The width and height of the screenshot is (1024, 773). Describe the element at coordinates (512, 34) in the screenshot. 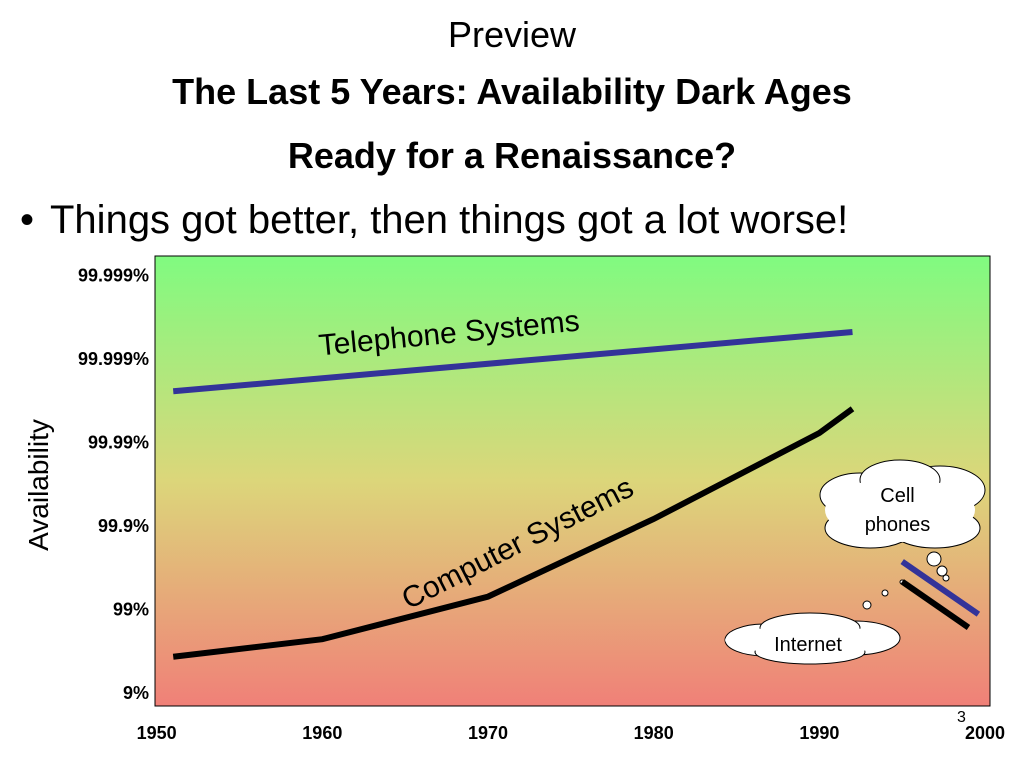

I see `kicker: Preview` at that location.